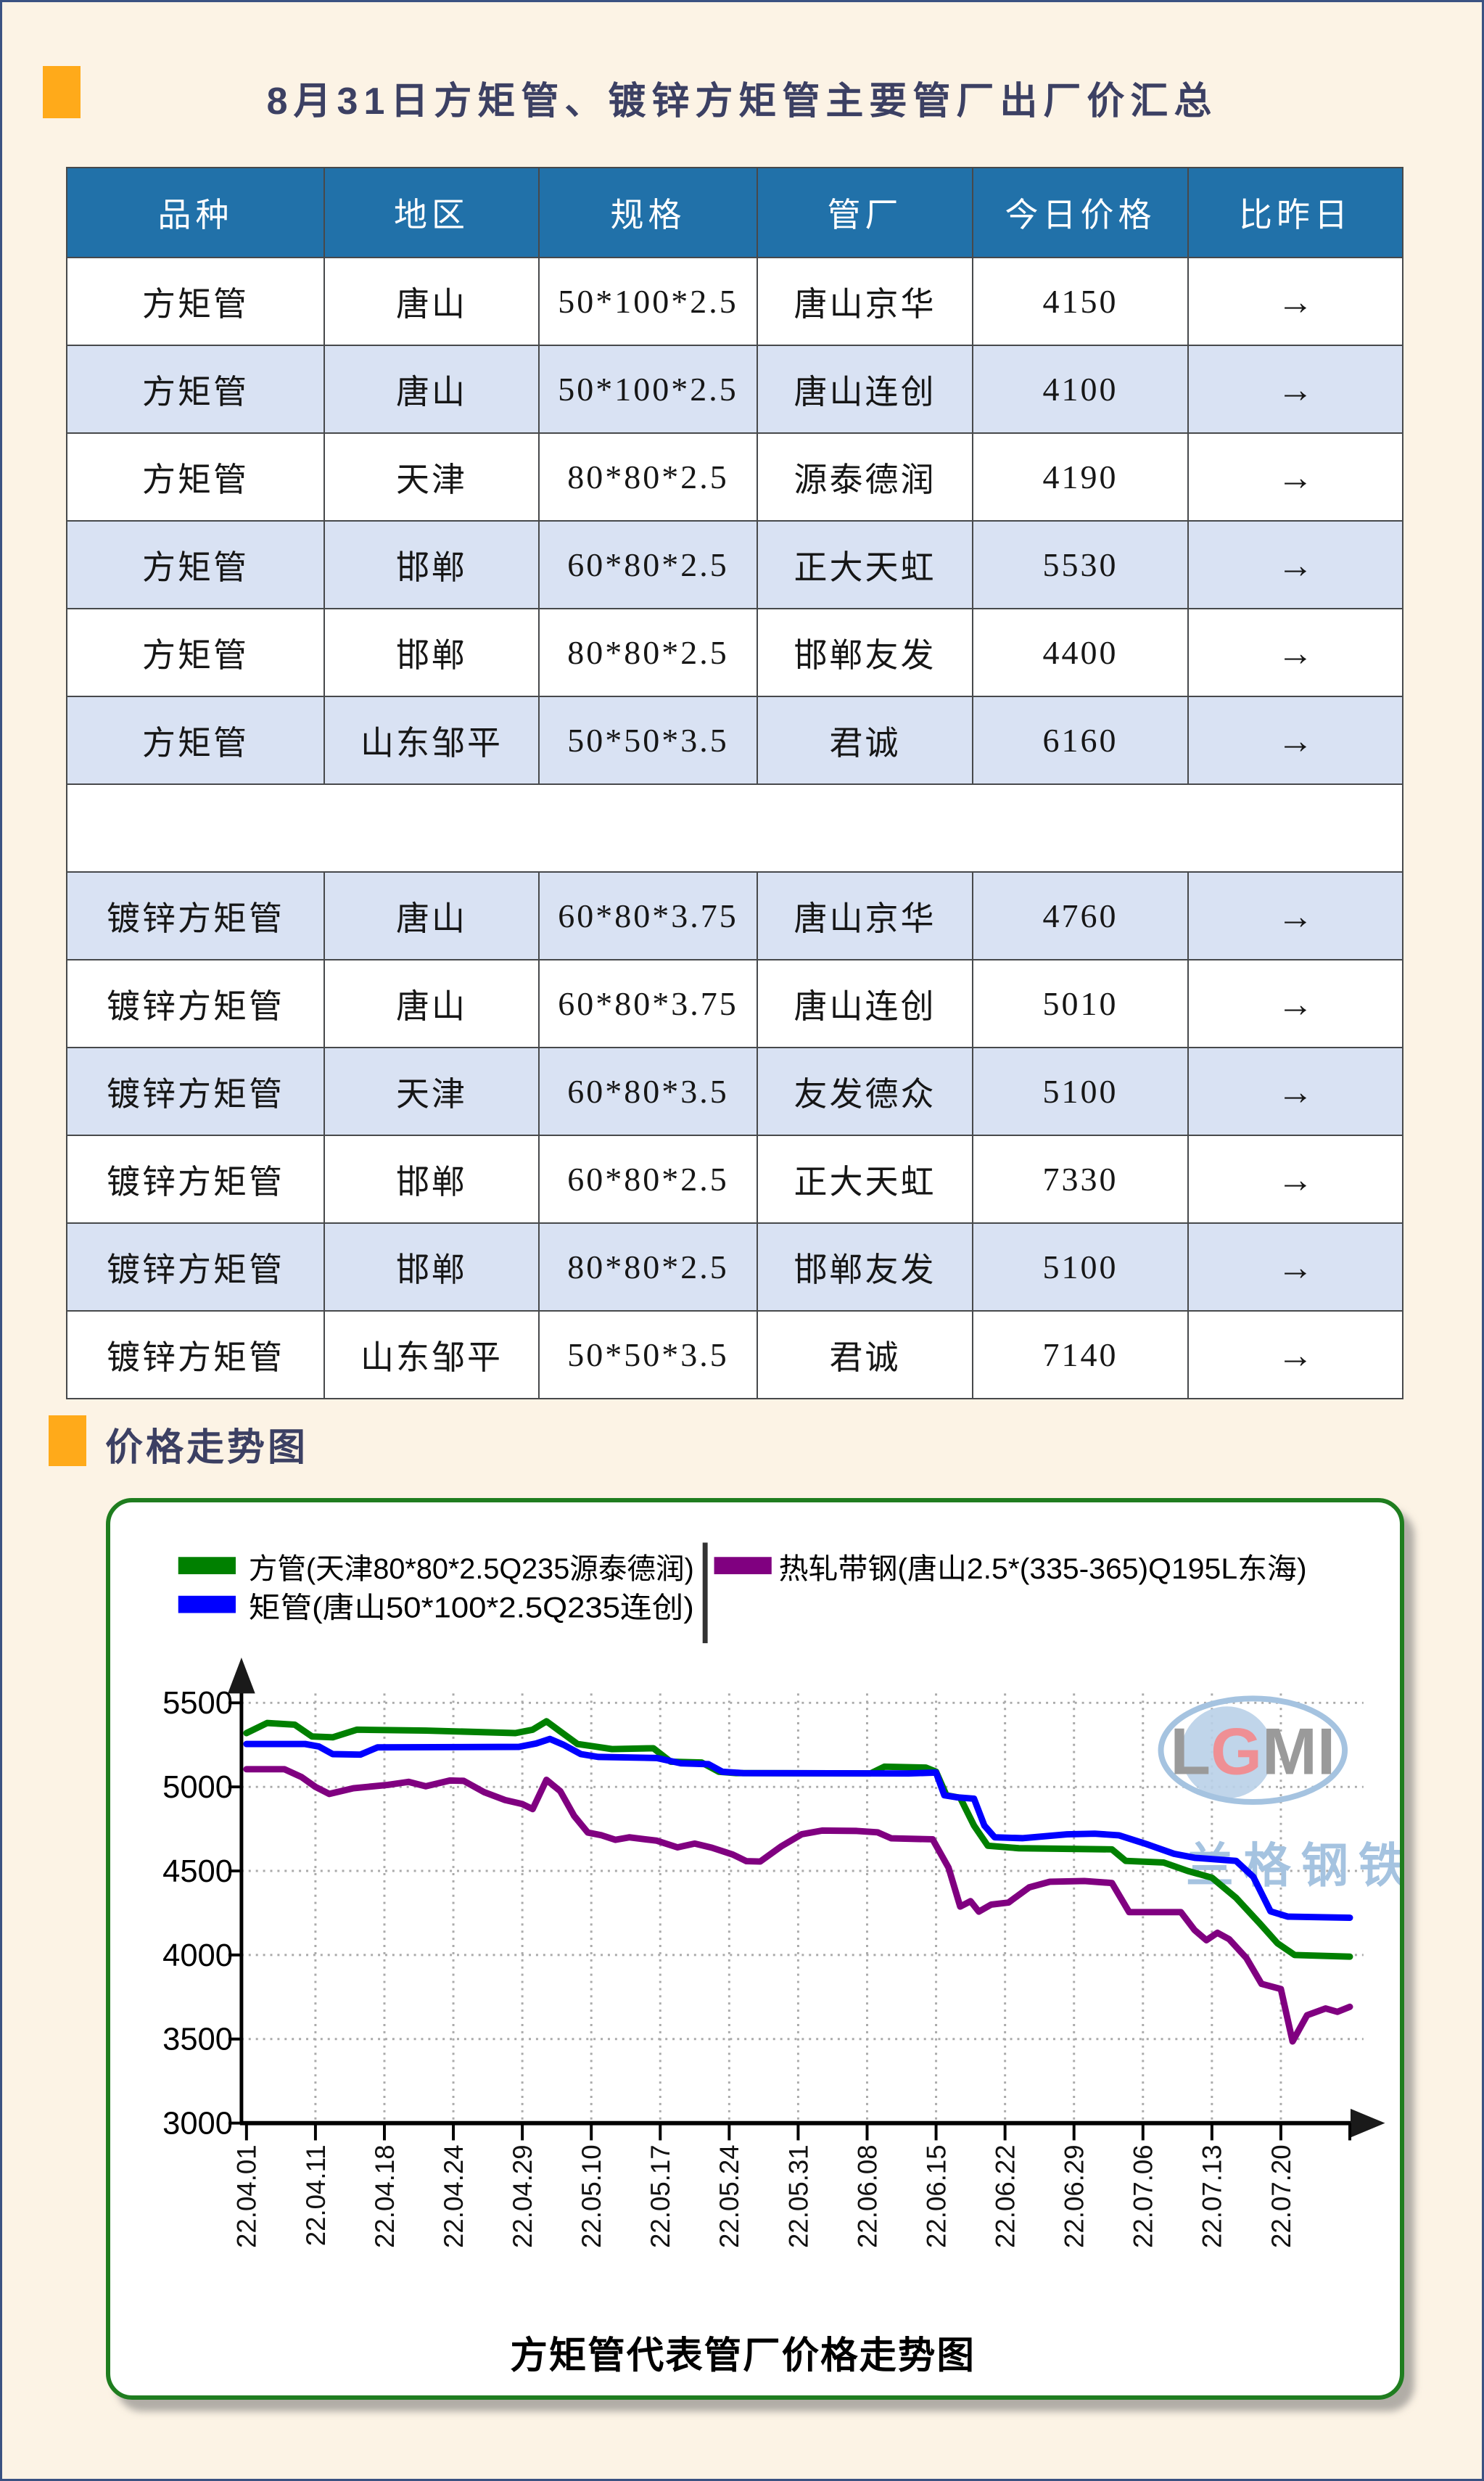  I want to click on cell-price: 5010, so click(1080, 1004).